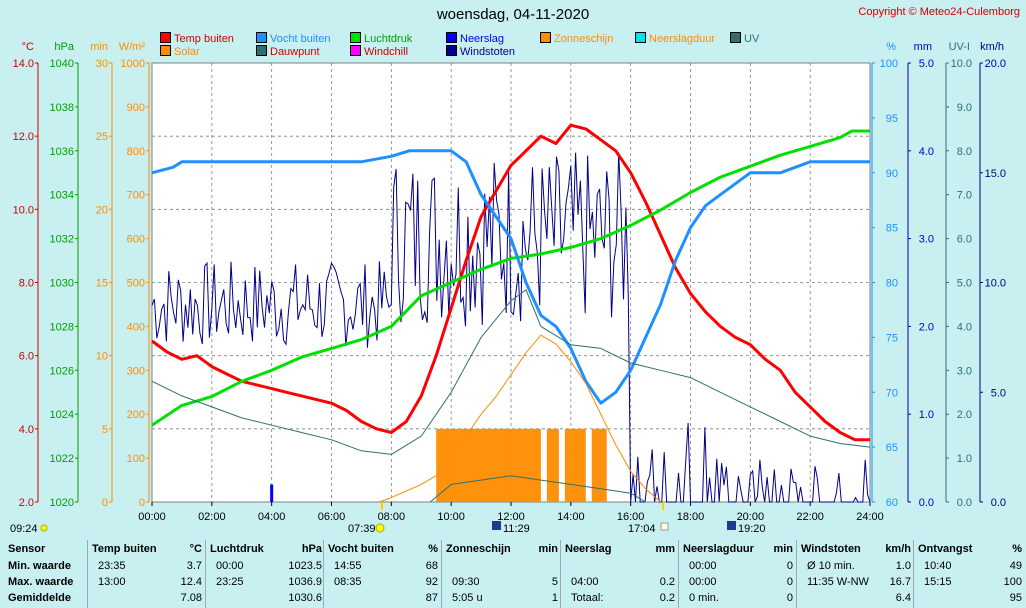 The height and width of the screenshot is (608, 1026). What do you see at coordinates (300, 39) in the screenshot?
I see `legend-label: Vocht buiten` at bounding box center [300, 39].